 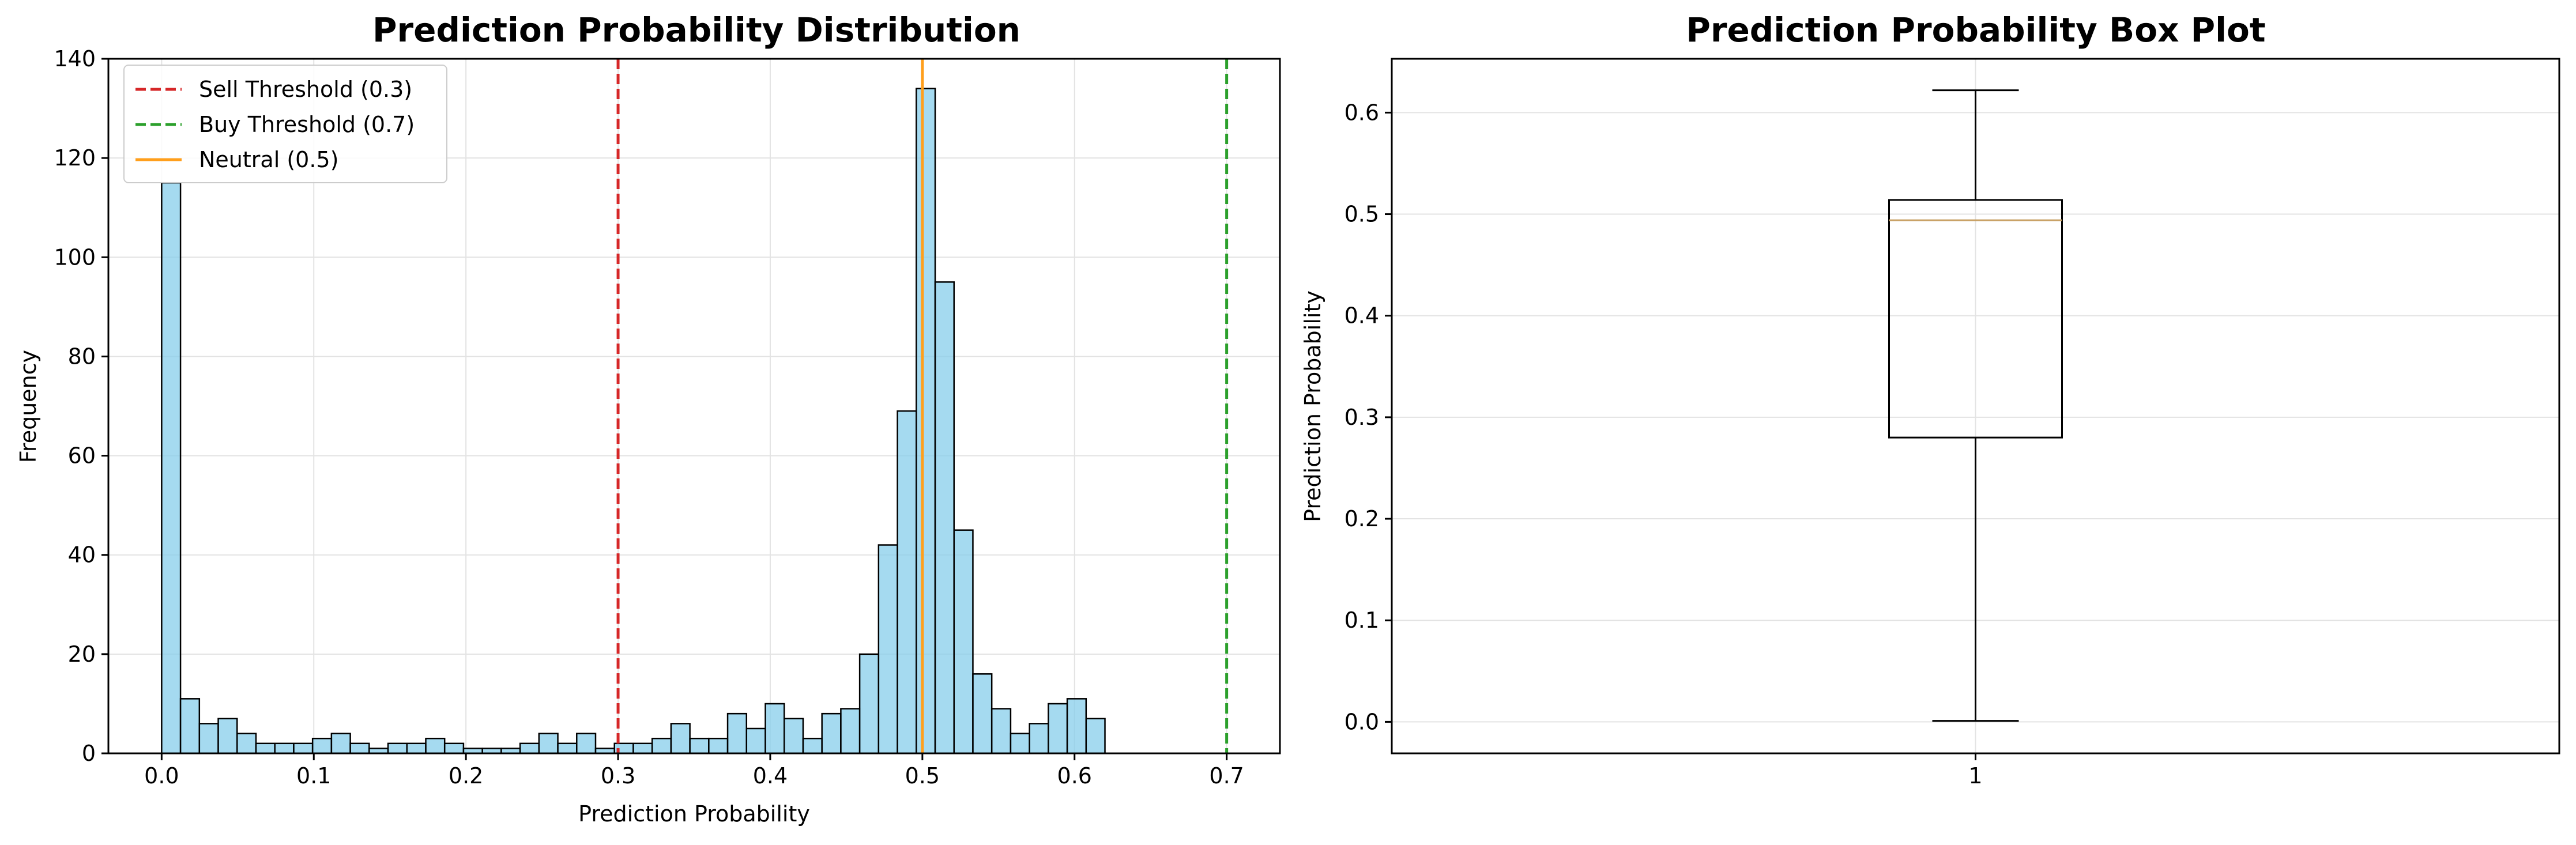 What do you see at coordinates (89, 754) in the screenshot?
I see `histogram-y-tick-label: 0` at bounding box center [89, 754].